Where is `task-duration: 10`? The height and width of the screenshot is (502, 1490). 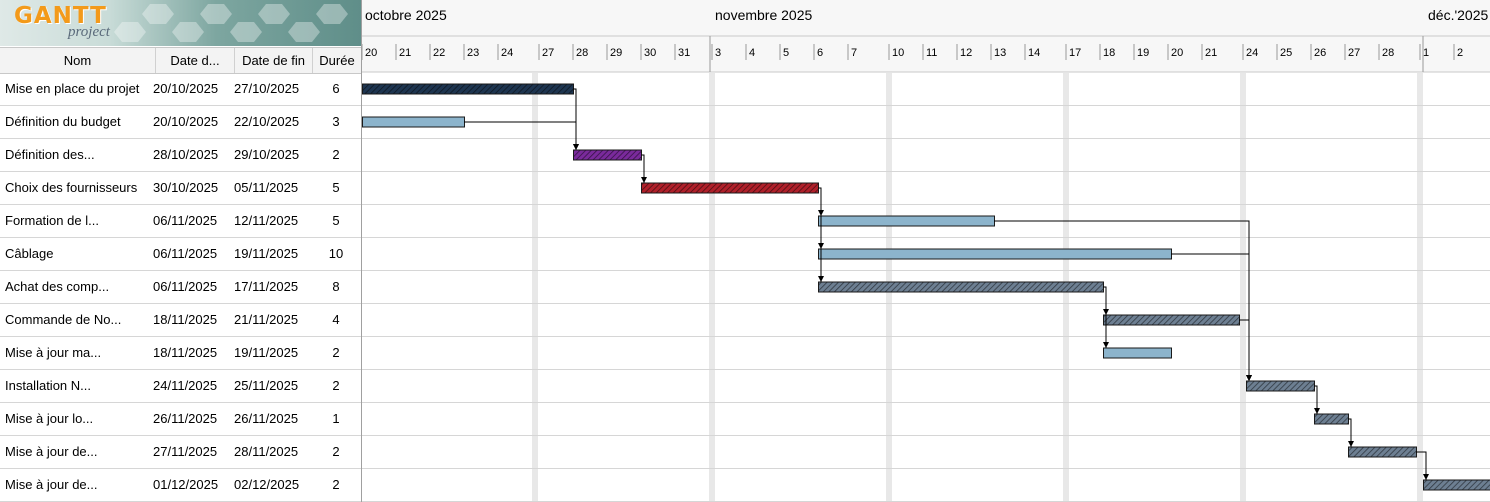 task-duration: 10 is located at coordinates (336, 253).